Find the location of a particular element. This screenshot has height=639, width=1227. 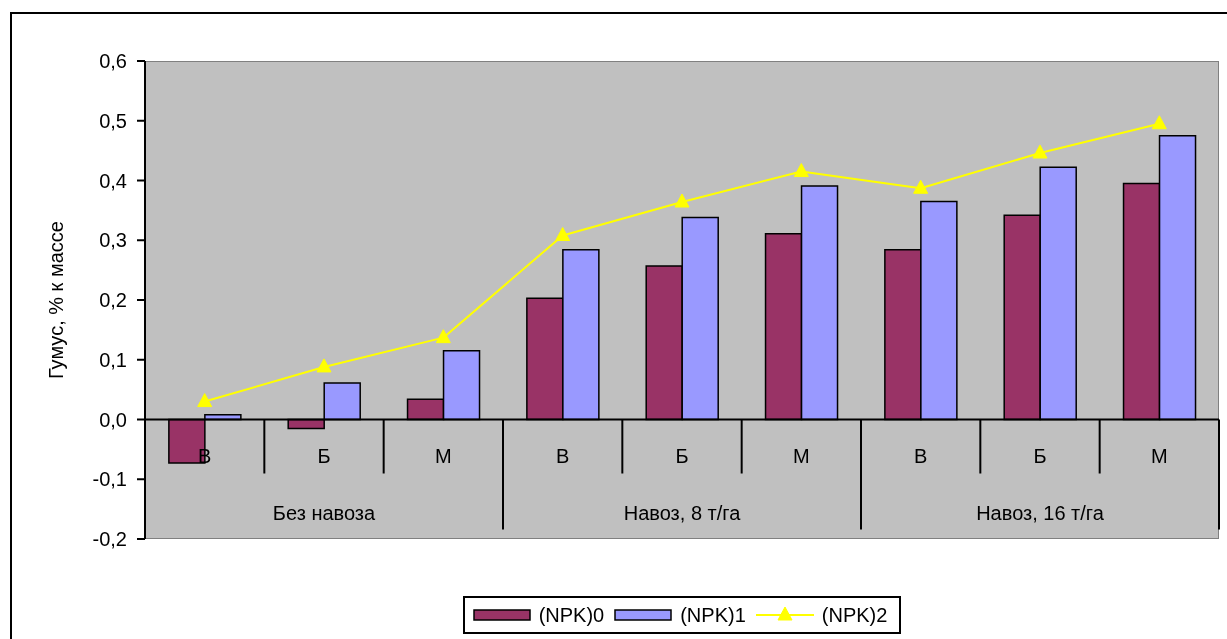

legend-label: (NPK)0 is located at coordinates (571, 615).